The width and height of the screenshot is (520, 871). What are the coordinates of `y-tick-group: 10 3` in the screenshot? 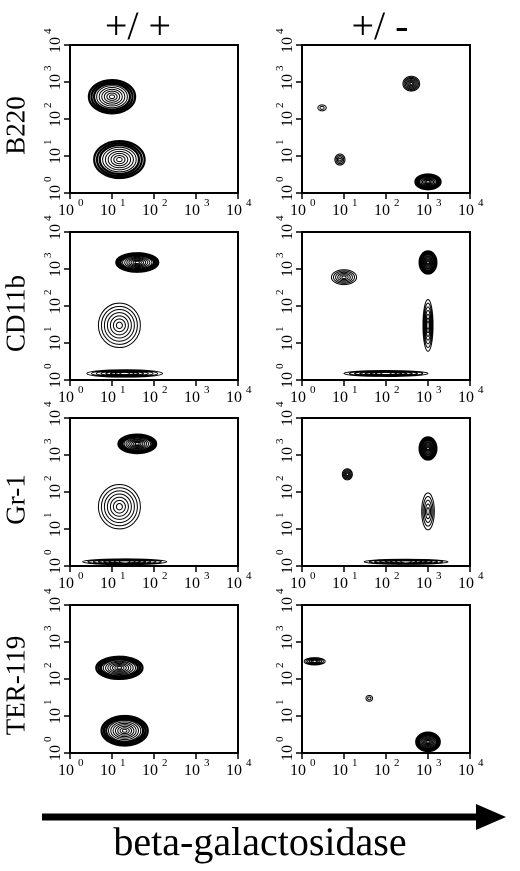 It's located at (285, 264).